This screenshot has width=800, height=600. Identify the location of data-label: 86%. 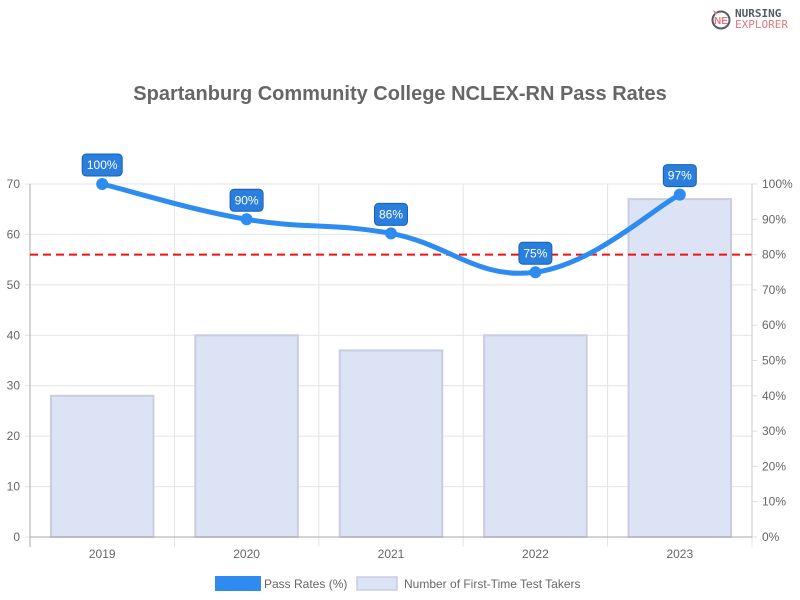
(391, 214).